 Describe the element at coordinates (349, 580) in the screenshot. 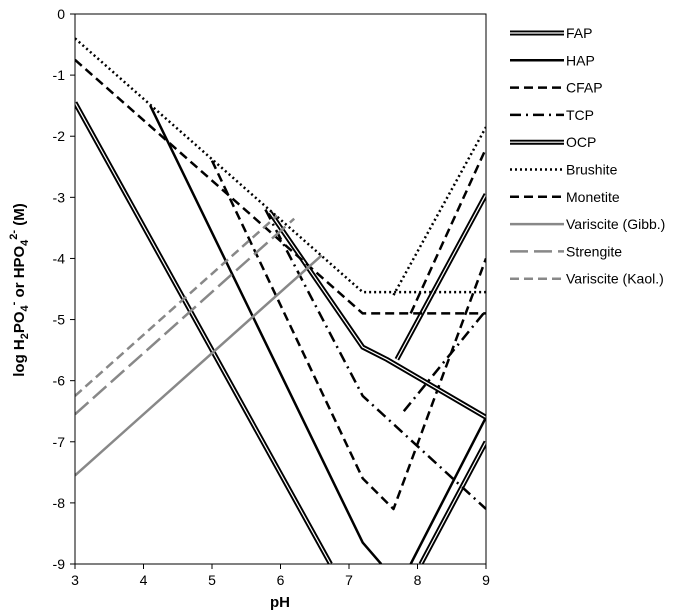

I see `x-tick-label: 7` at that location.